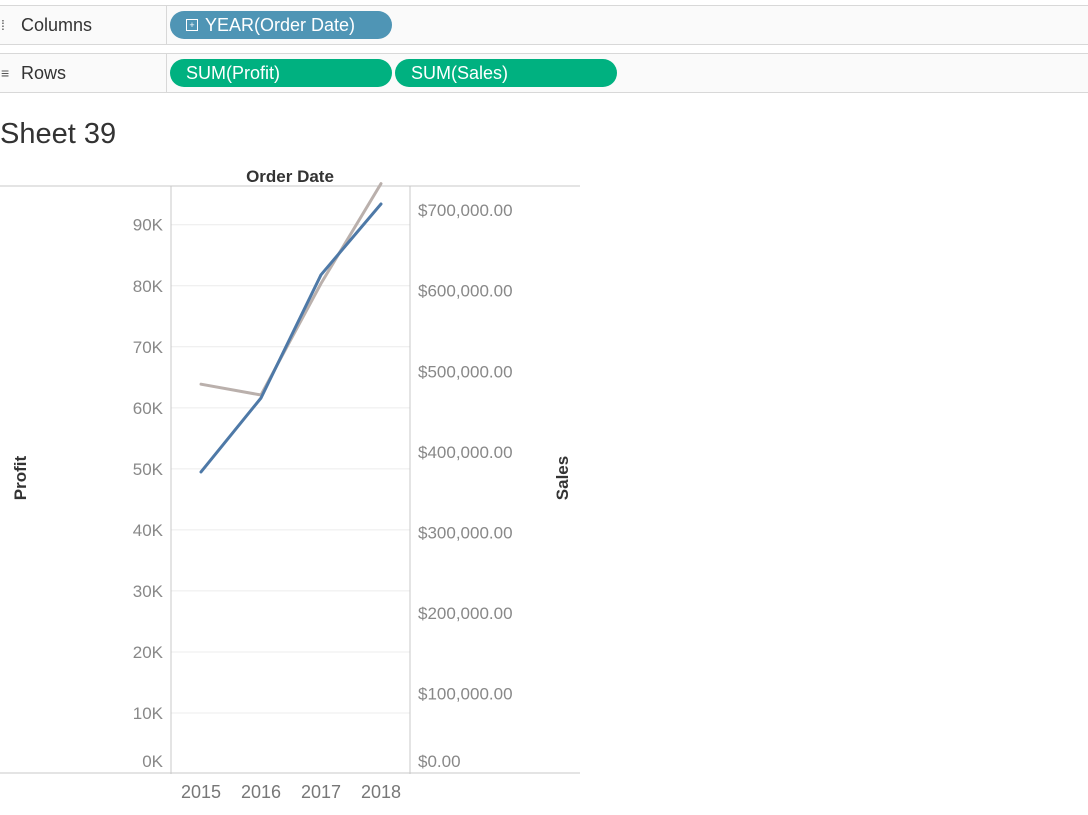  What do you see at coordinates (192, 25) in the screenshot?
I see `expand-plus-icon: +` at bounding box center [192, 25].